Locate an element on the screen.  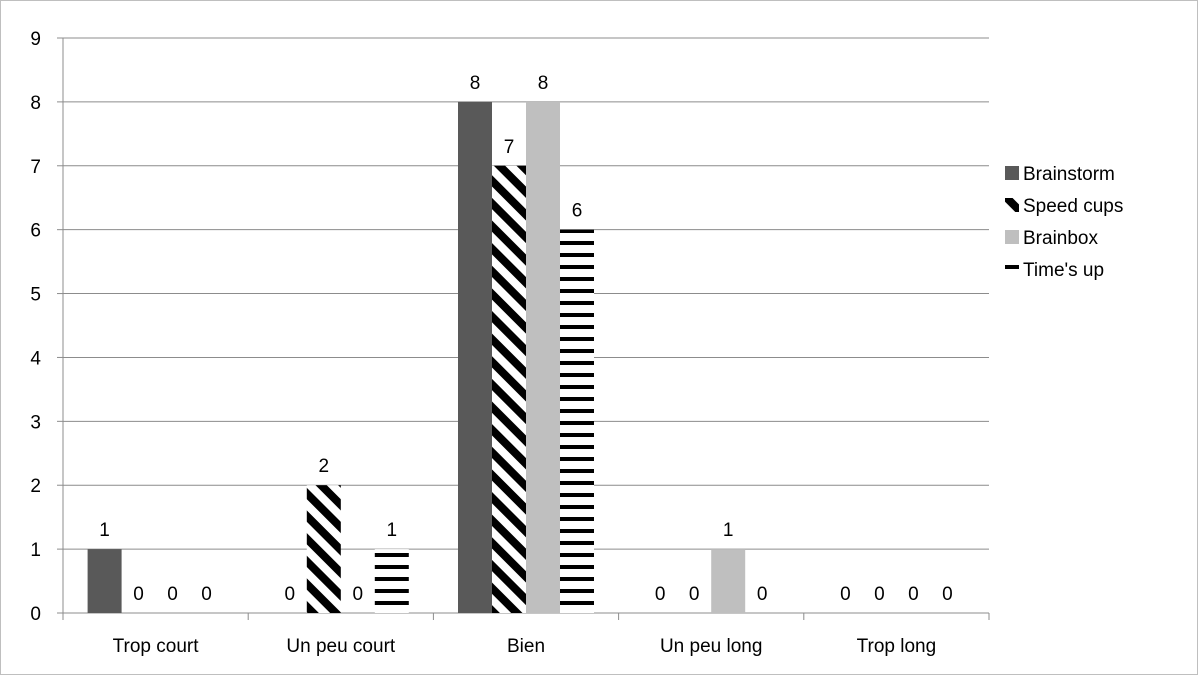
data-label: 6 is located at coordinates (577, 211).